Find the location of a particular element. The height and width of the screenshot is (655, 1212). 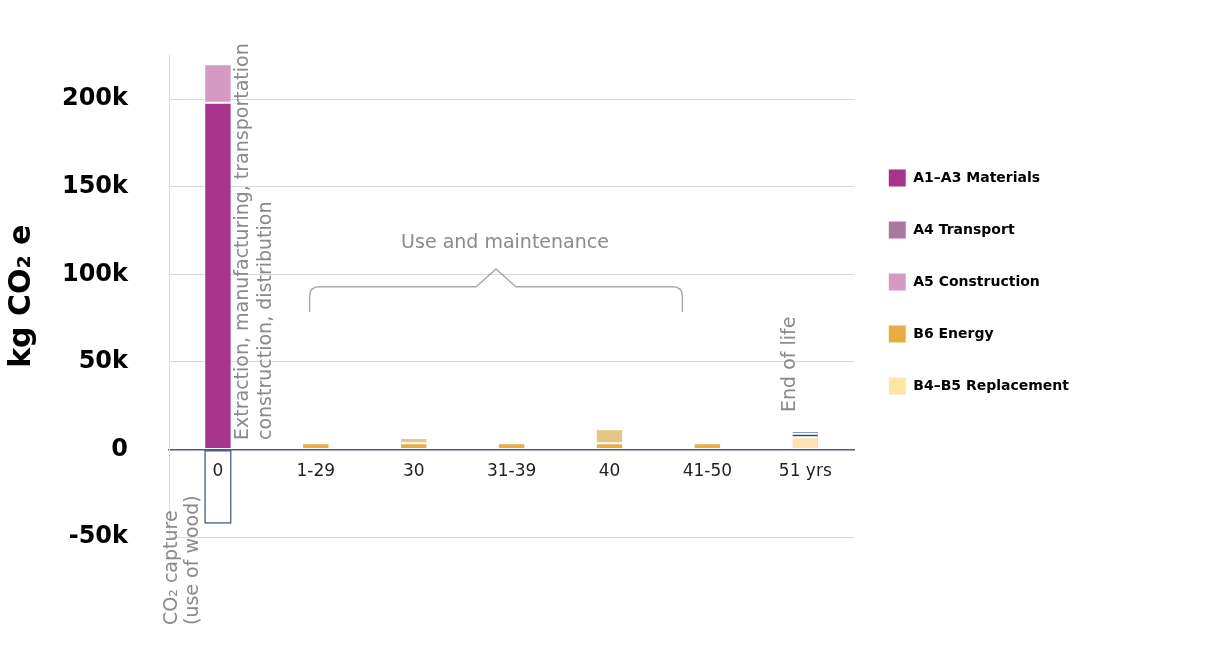

legend-label: A1–A3 Materials is located at coordinates (977, 176).